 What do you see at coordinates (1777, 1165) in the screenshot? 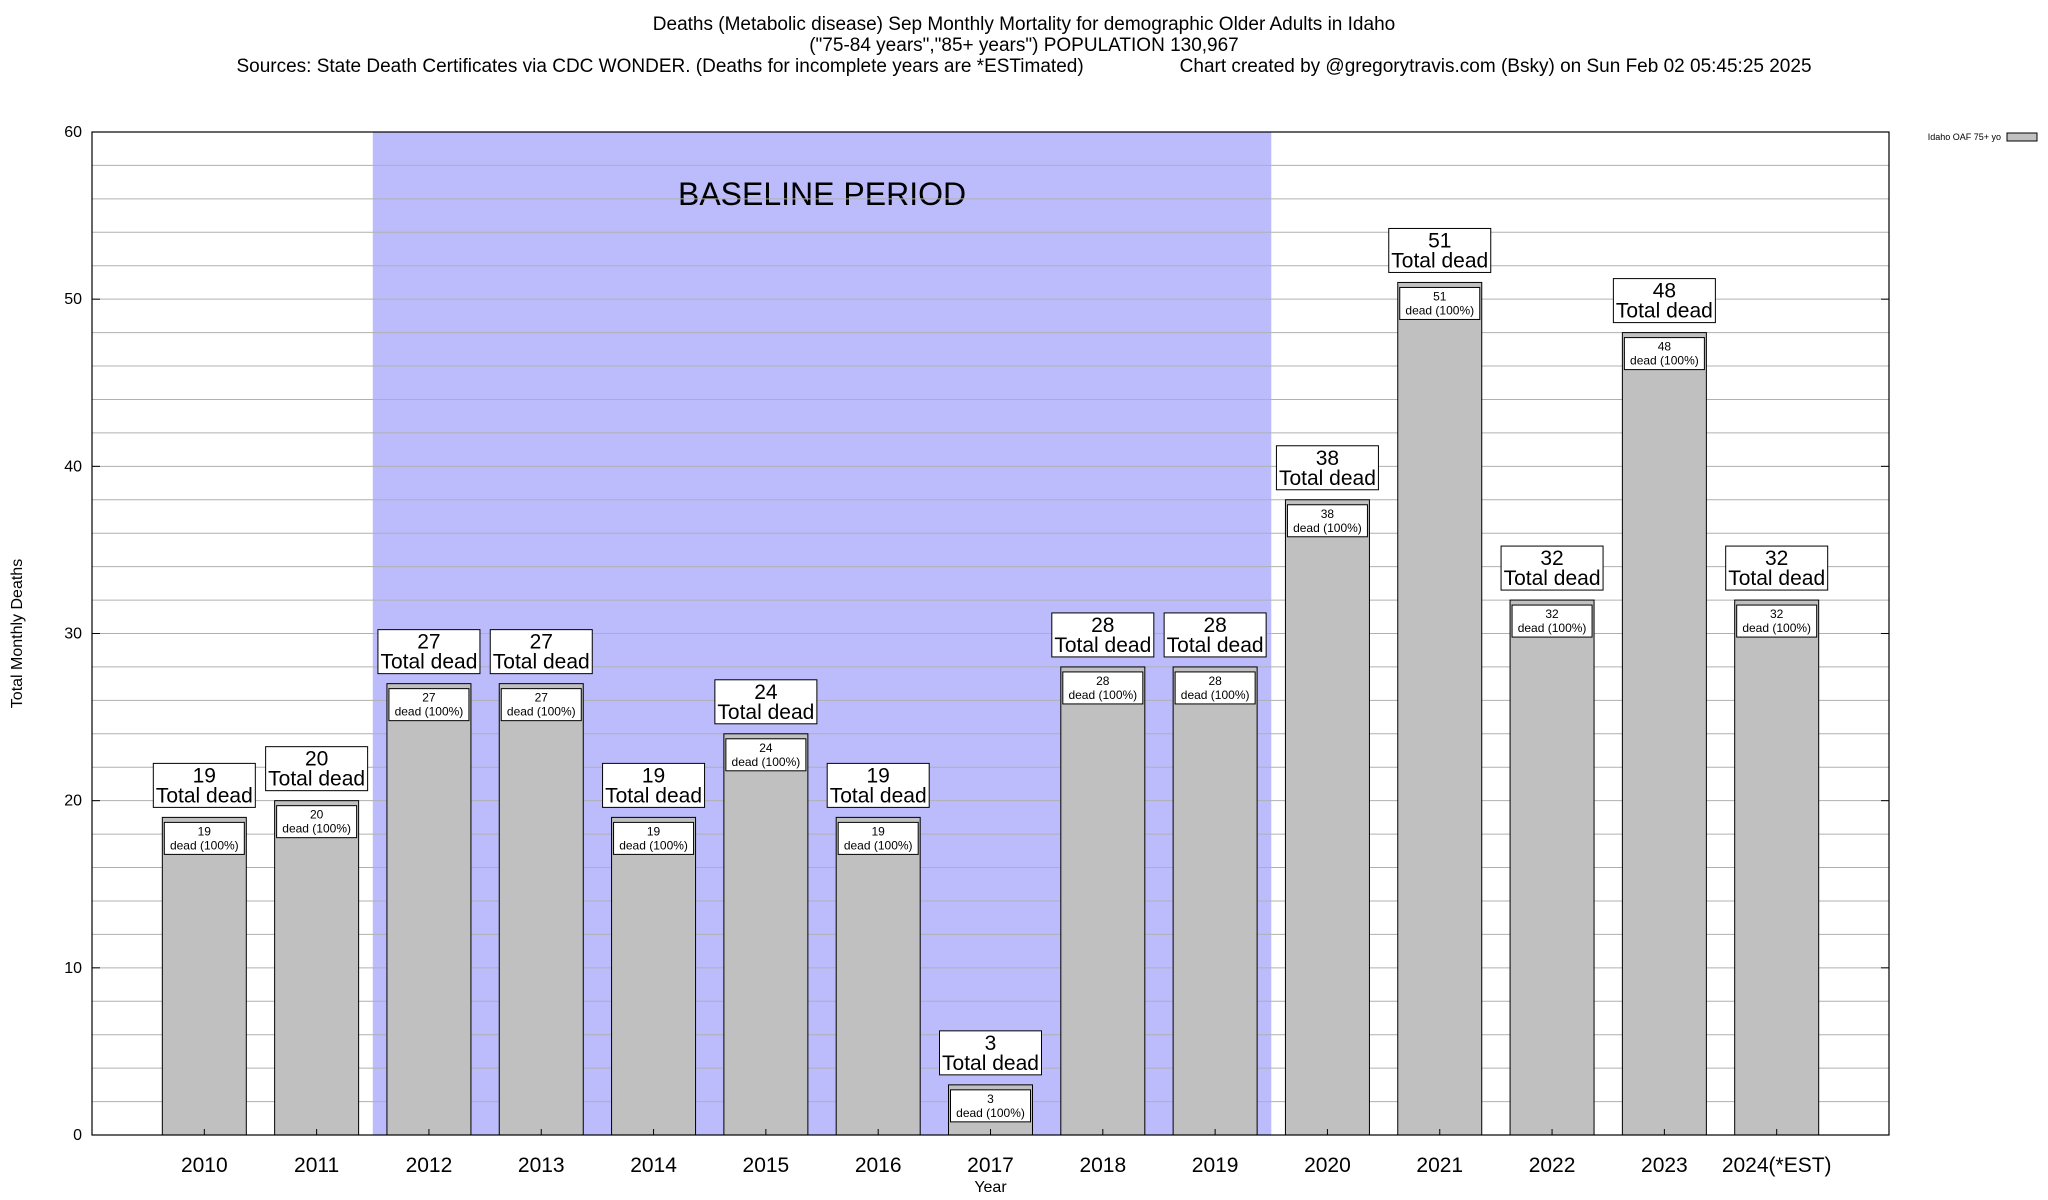
I see `x-tick-label: 2024(*EST)` at bounding box center [1777, 1165].